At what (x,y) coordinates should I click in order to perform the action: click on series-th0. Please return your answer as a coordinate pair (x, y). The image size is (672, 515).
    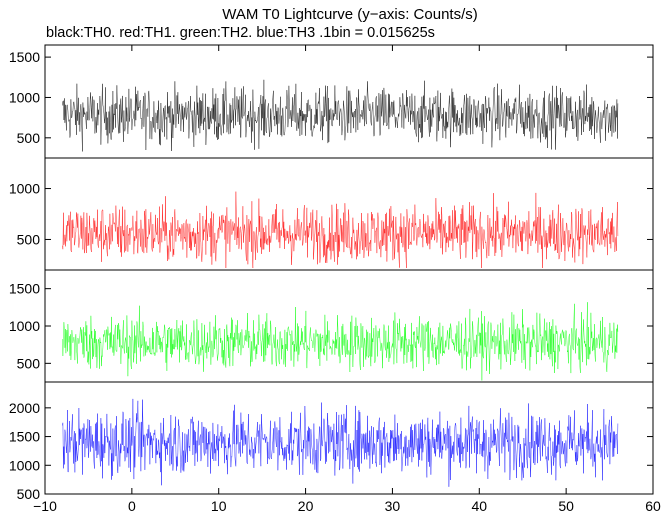
    Looking at the image, I should click on (340, 115).